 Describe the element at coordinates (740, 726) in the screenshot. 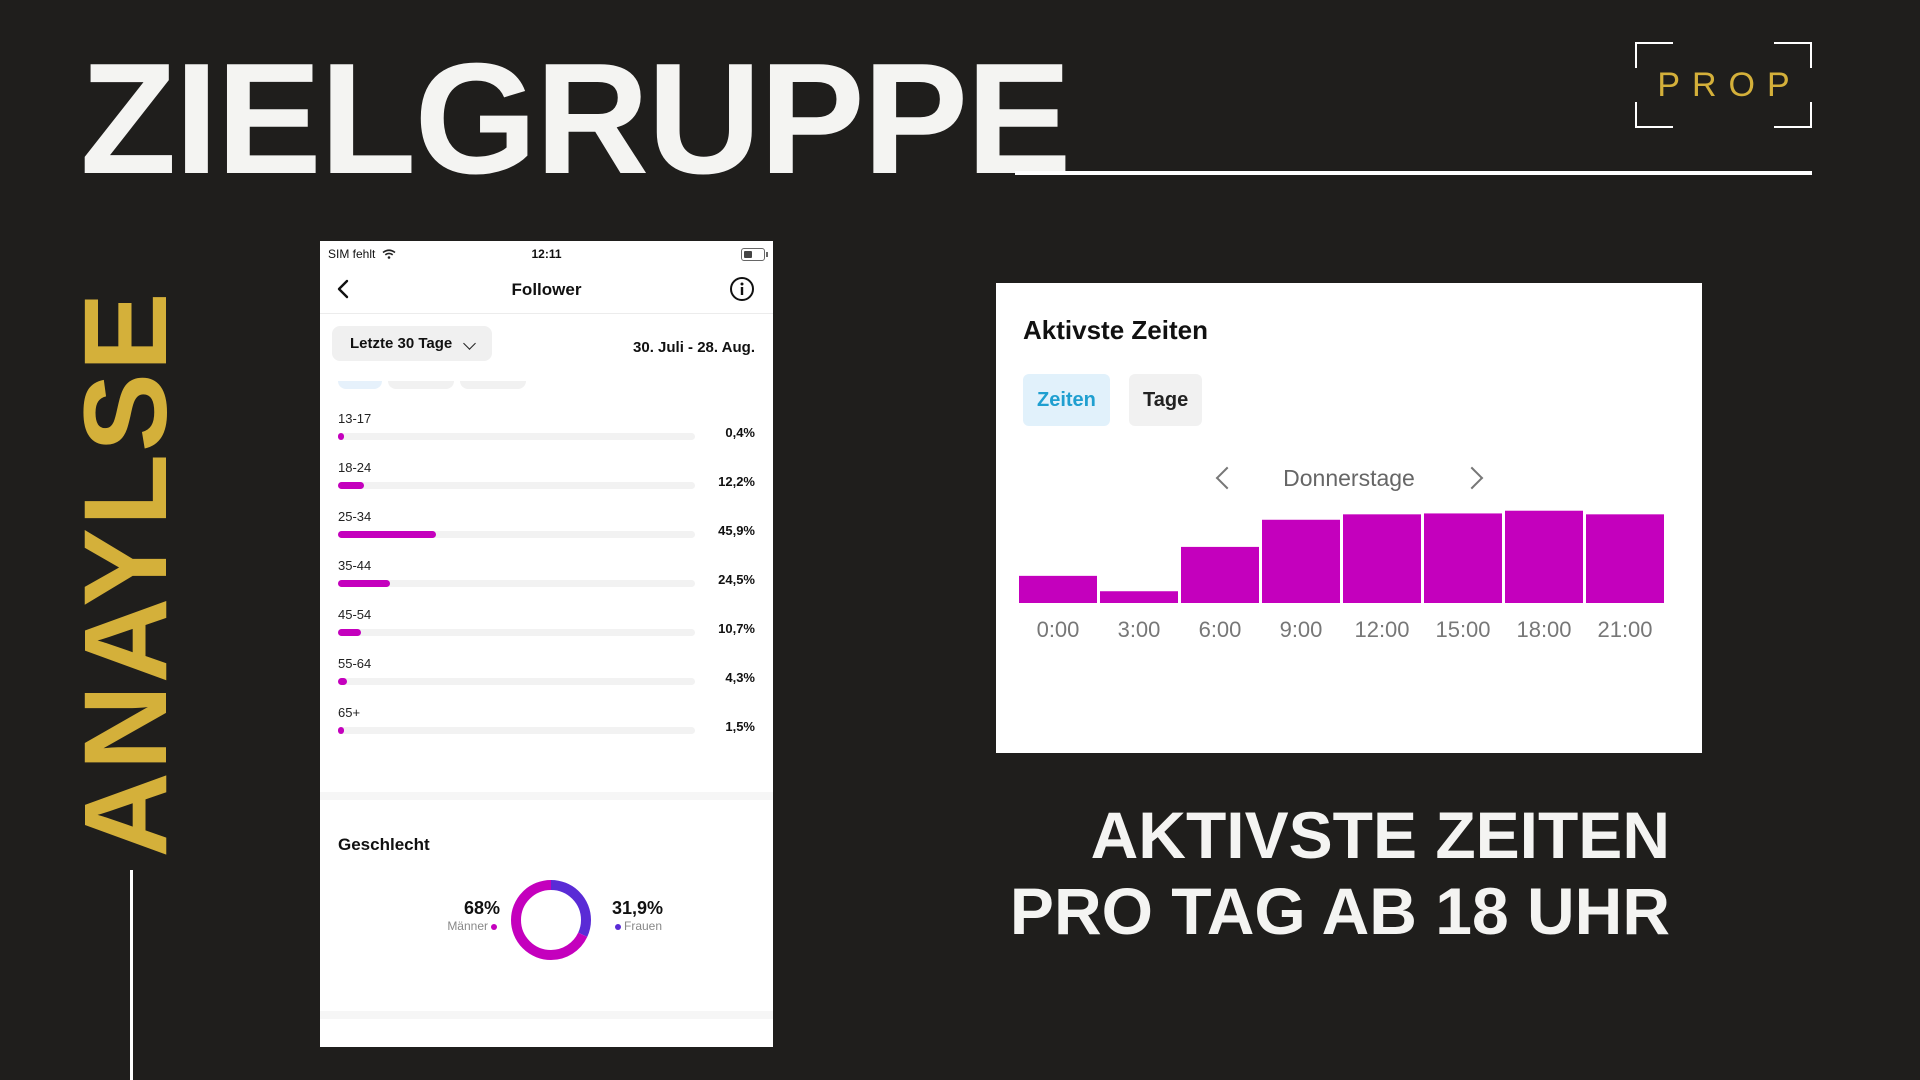

I see `age-percentage: 1,5%` at that location.